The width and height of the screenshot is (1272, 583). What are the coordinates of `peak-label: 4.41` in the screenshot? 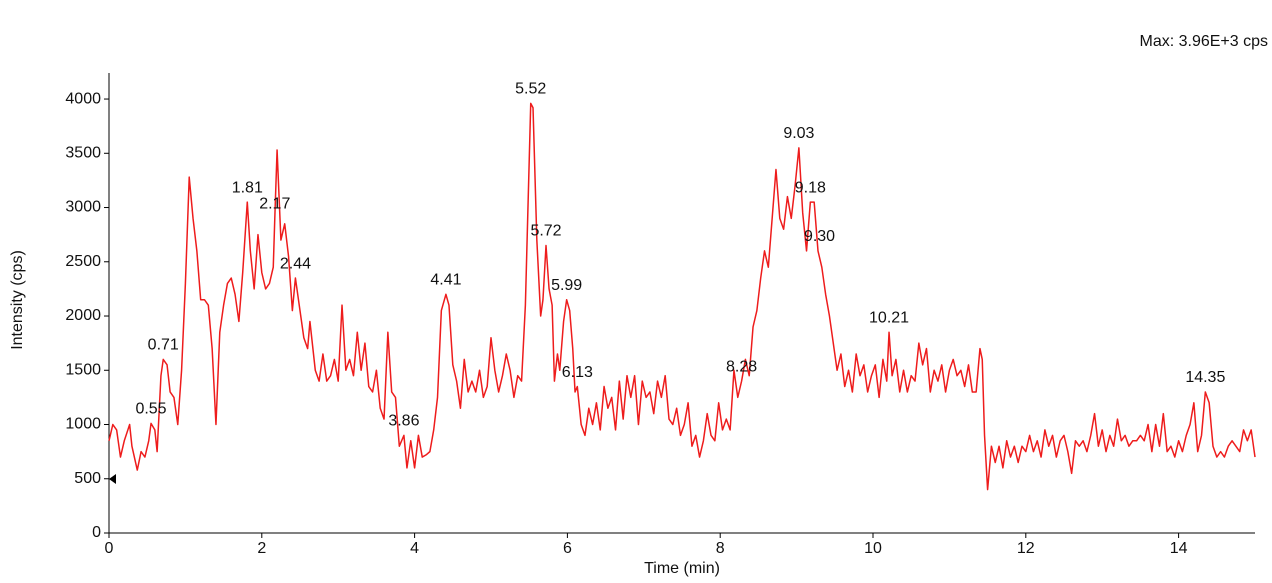 It's located at (445, 280).